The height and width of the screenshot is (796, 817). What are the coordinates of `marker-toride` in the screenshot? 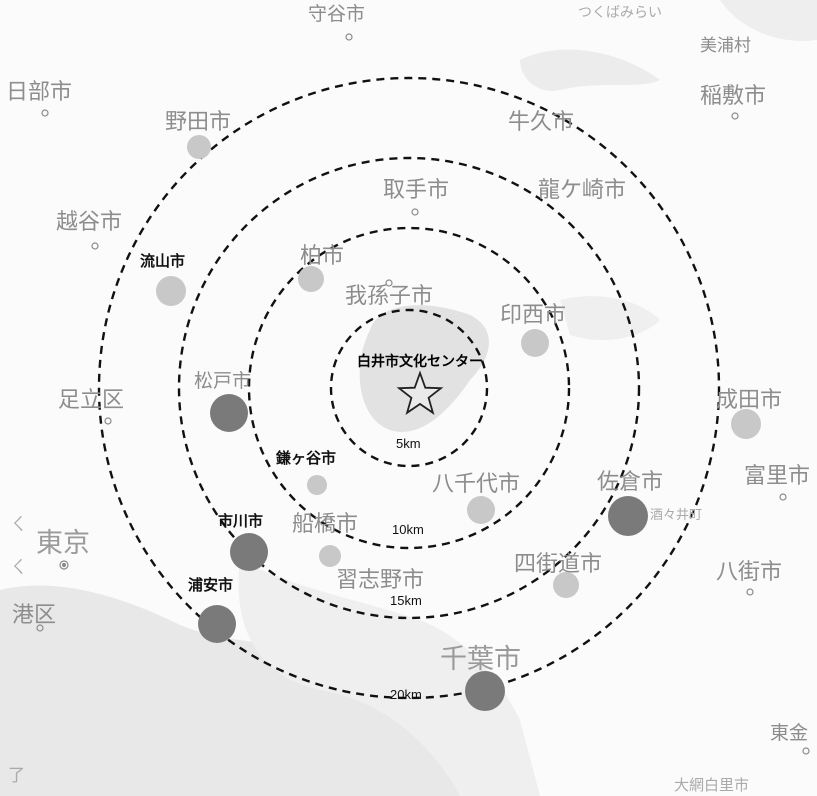 It's located at (415, 212).